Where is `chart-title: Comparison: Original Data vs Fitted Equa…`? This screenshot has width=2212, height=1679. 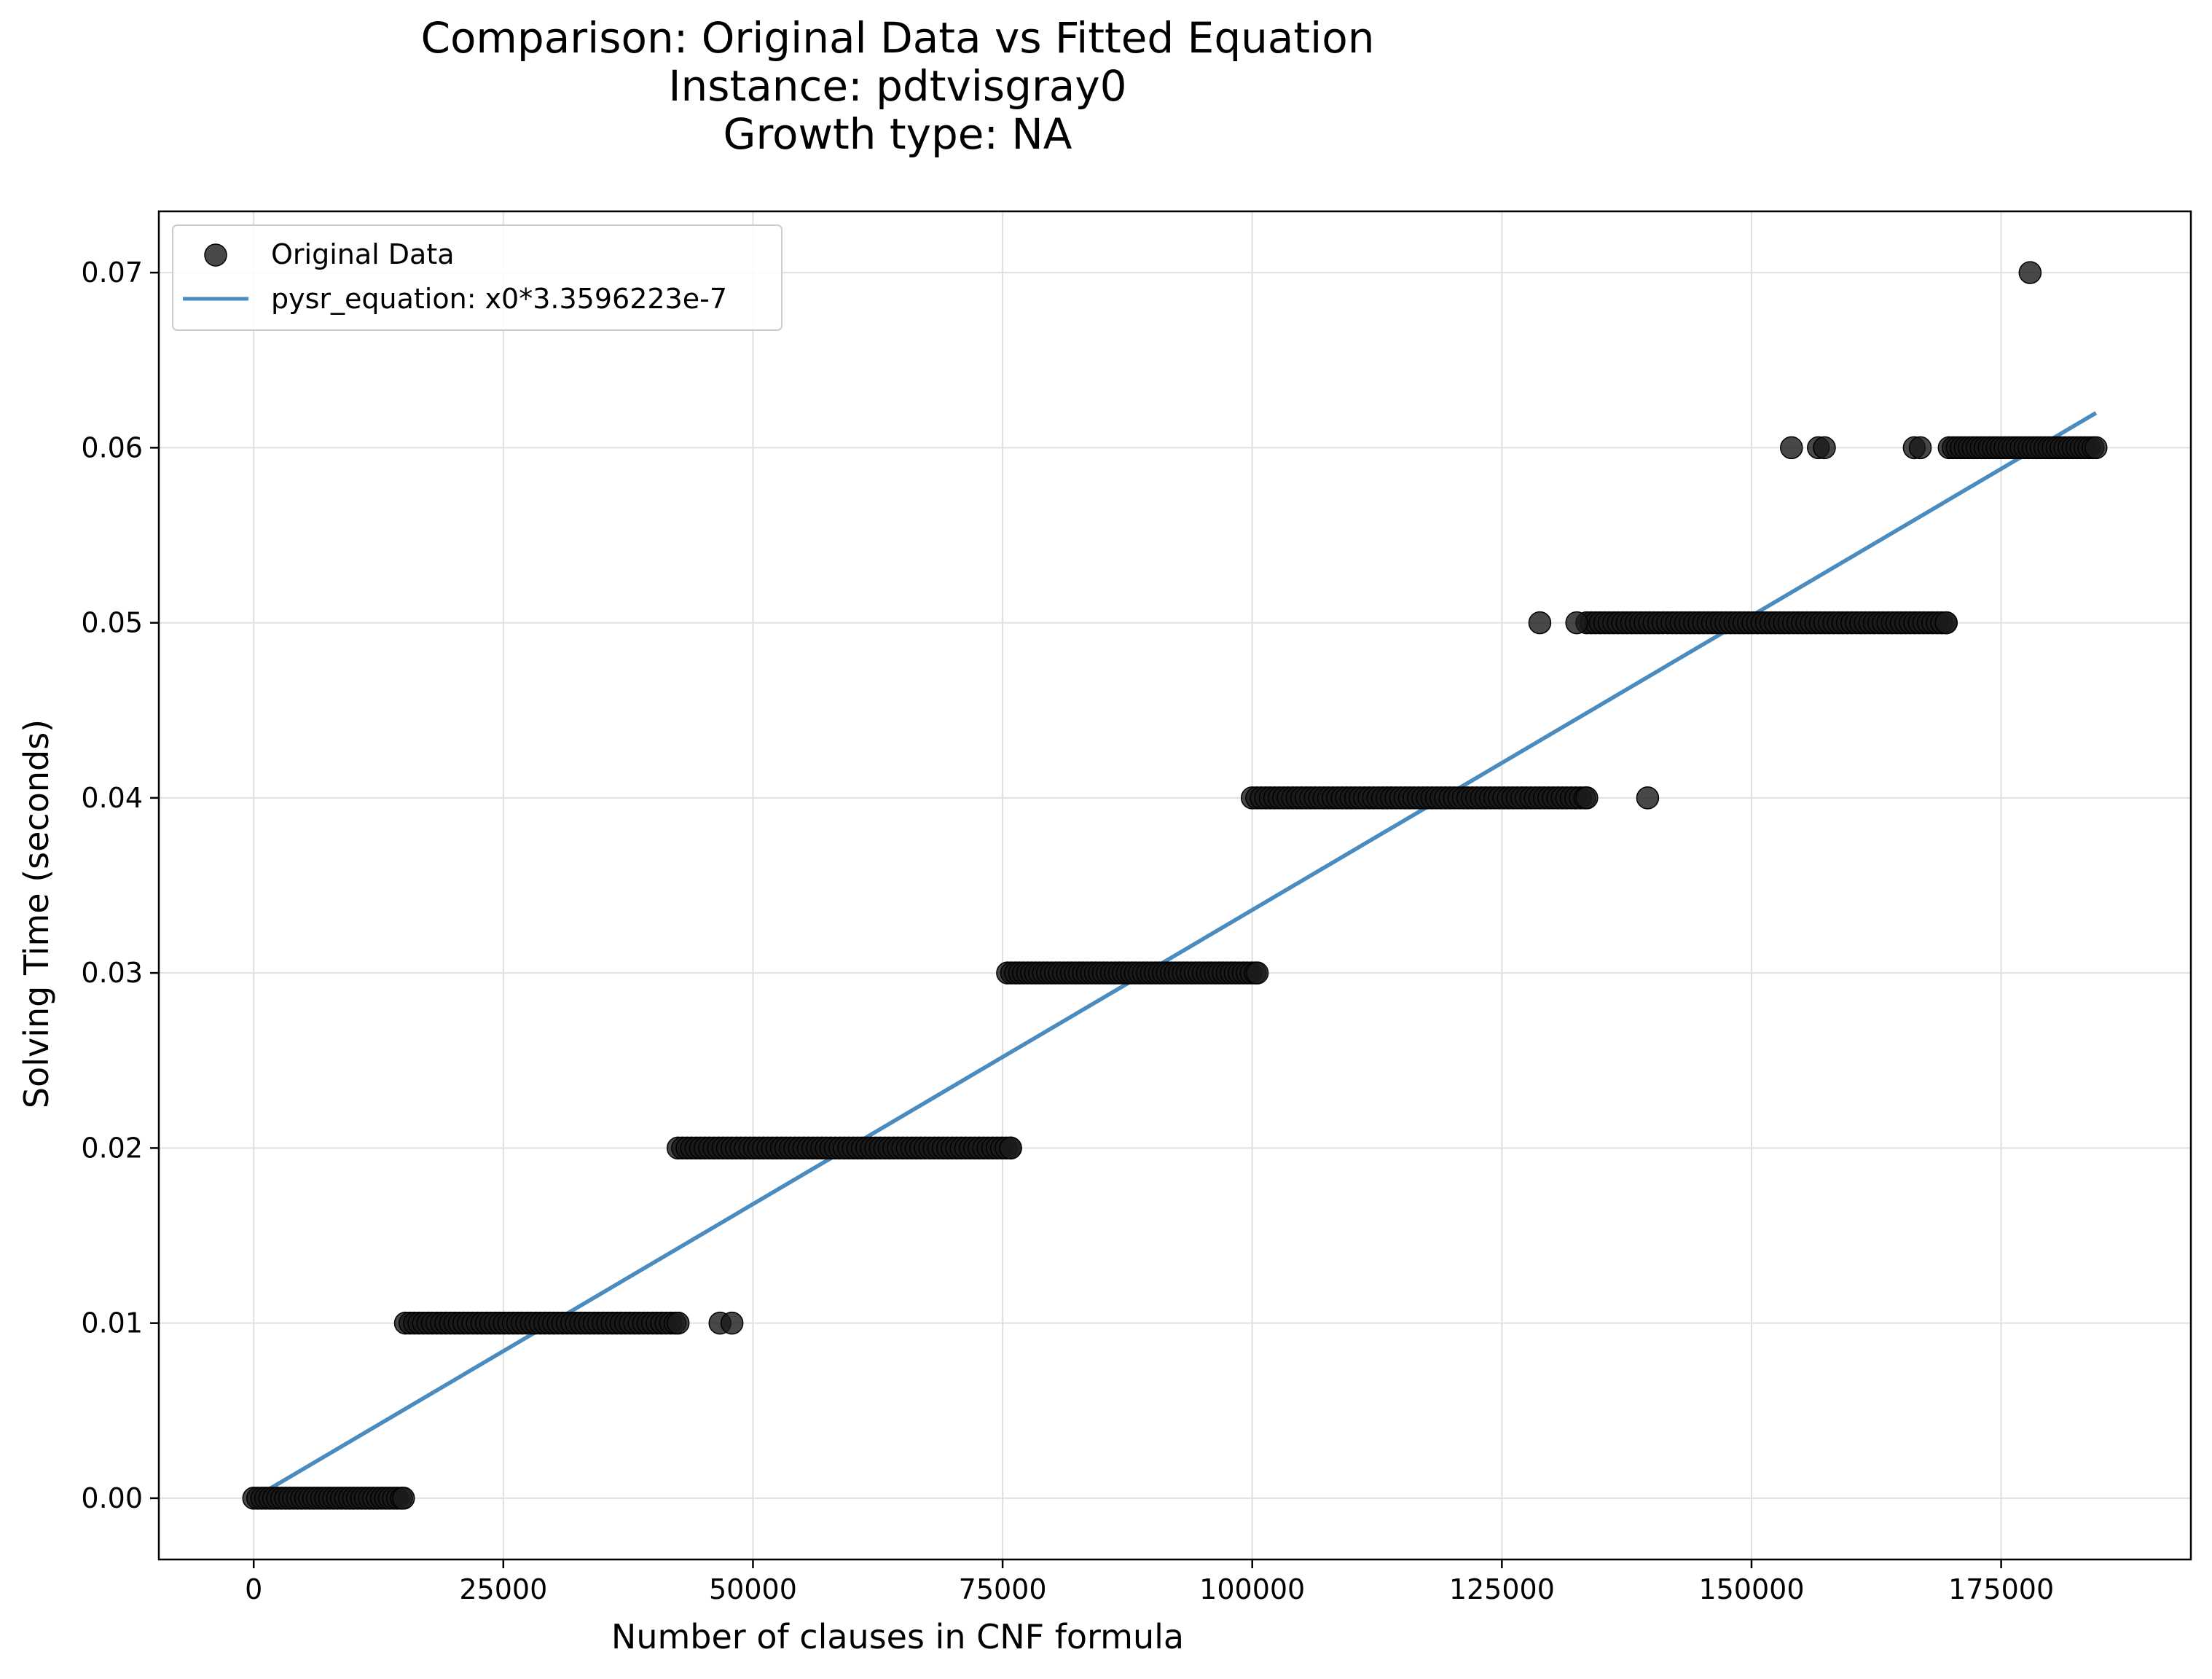
chart-title: Comparison: Original Data vs Fitted Equa… is located at coordinates (897, 86).